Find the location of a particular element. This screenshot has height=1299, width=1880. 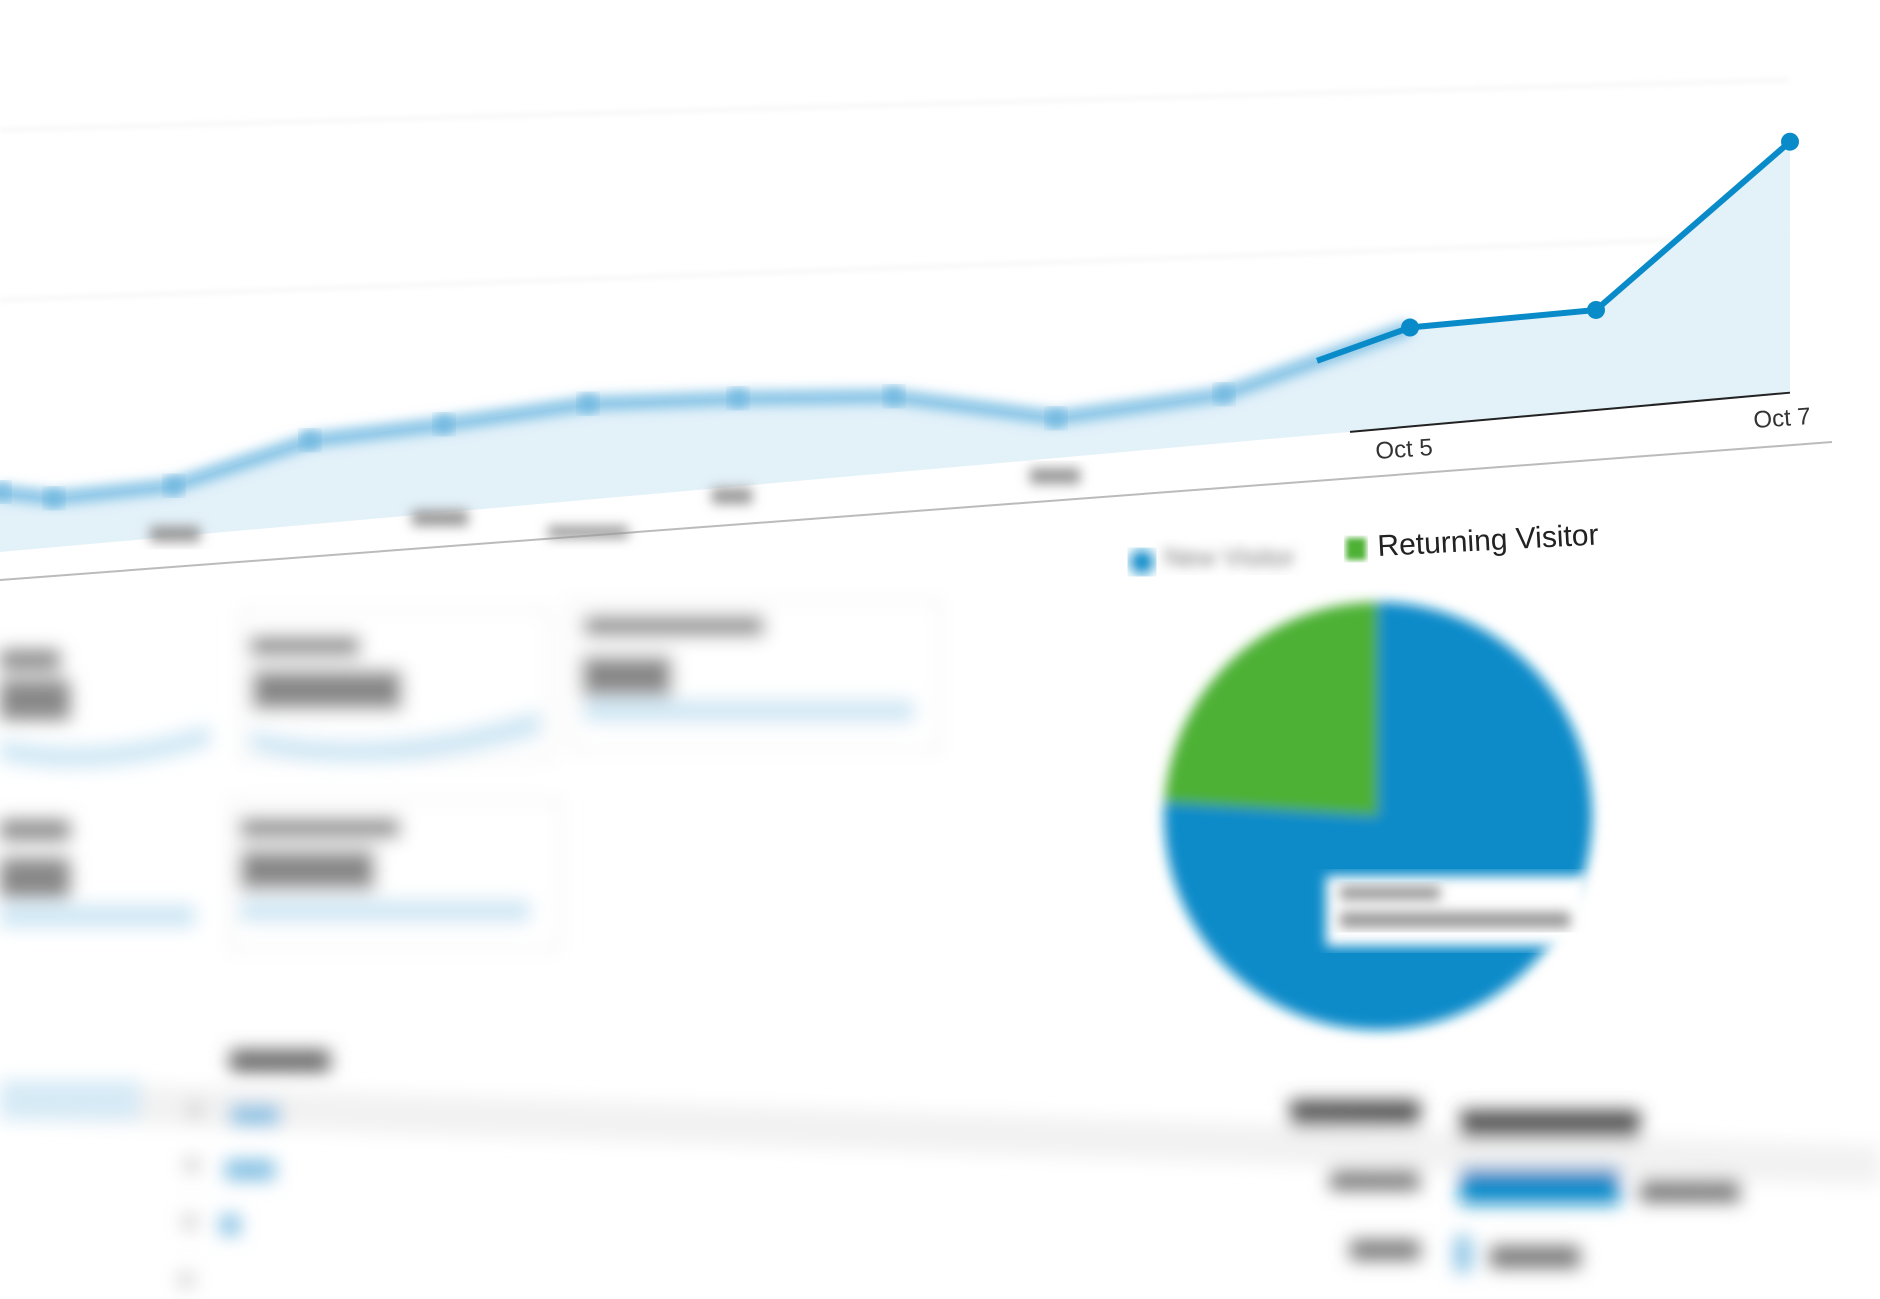

legend-new-visitor: New Visitor is located at coordinates (1229, 557).